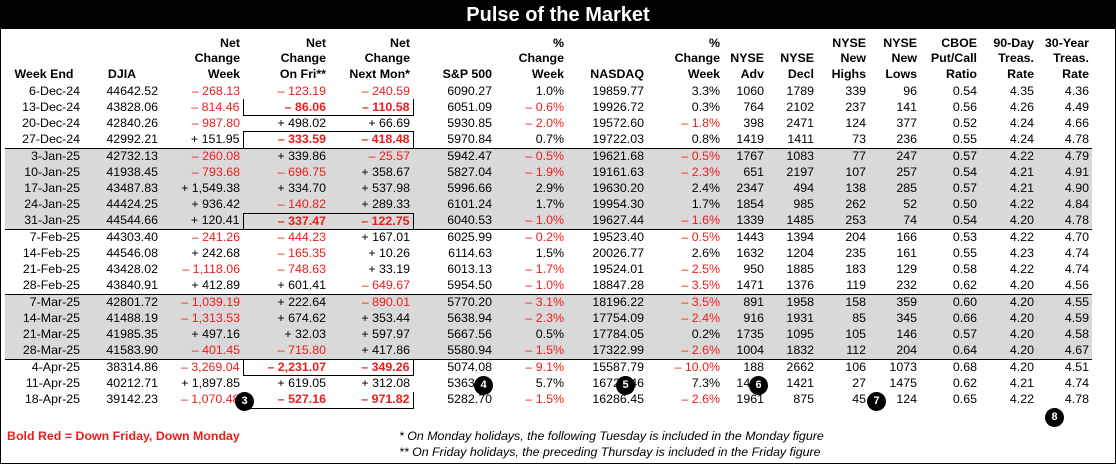 Image resolution: width=1116 pixels, height=464 pixels. What do you see at coordinates (44, 351) in the screenshot?
I see `cell-week-end: 28-Mar-25` at bounding box center [44, 351].